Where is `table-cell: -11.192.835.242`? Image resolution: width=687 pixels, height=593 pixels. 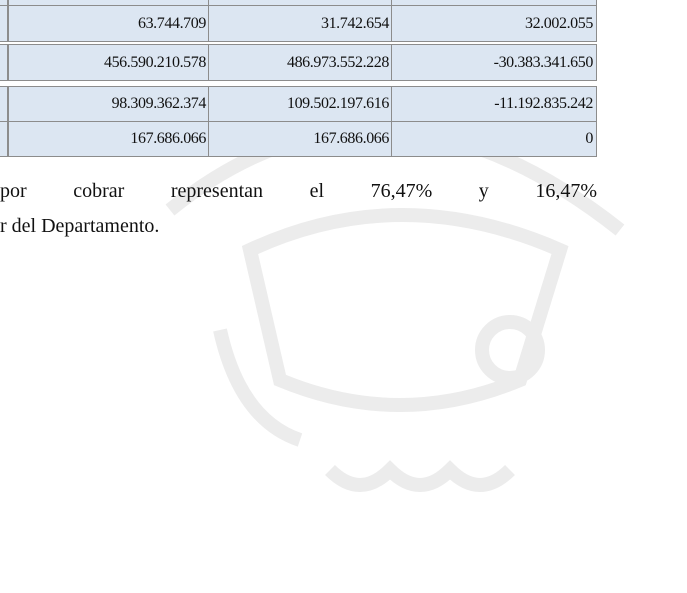
table-cell: -11.192.835.242 is located at coordinates (494, 104).